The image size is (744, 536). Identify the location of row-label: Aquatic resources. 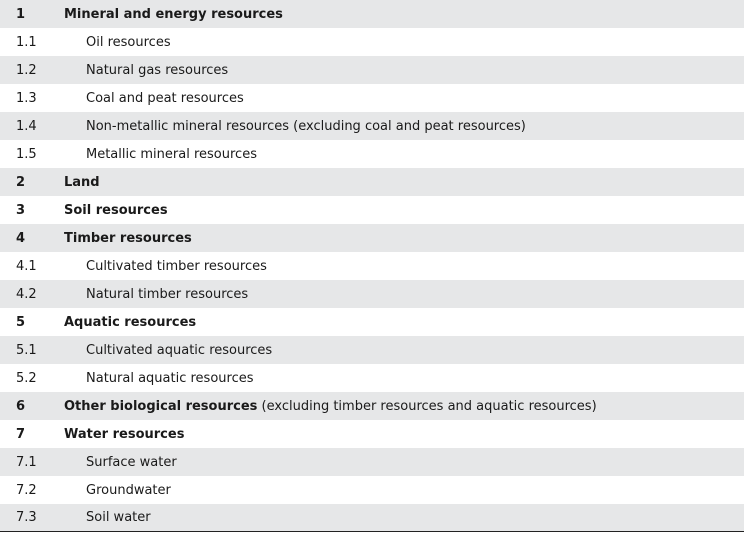
(130, 322).